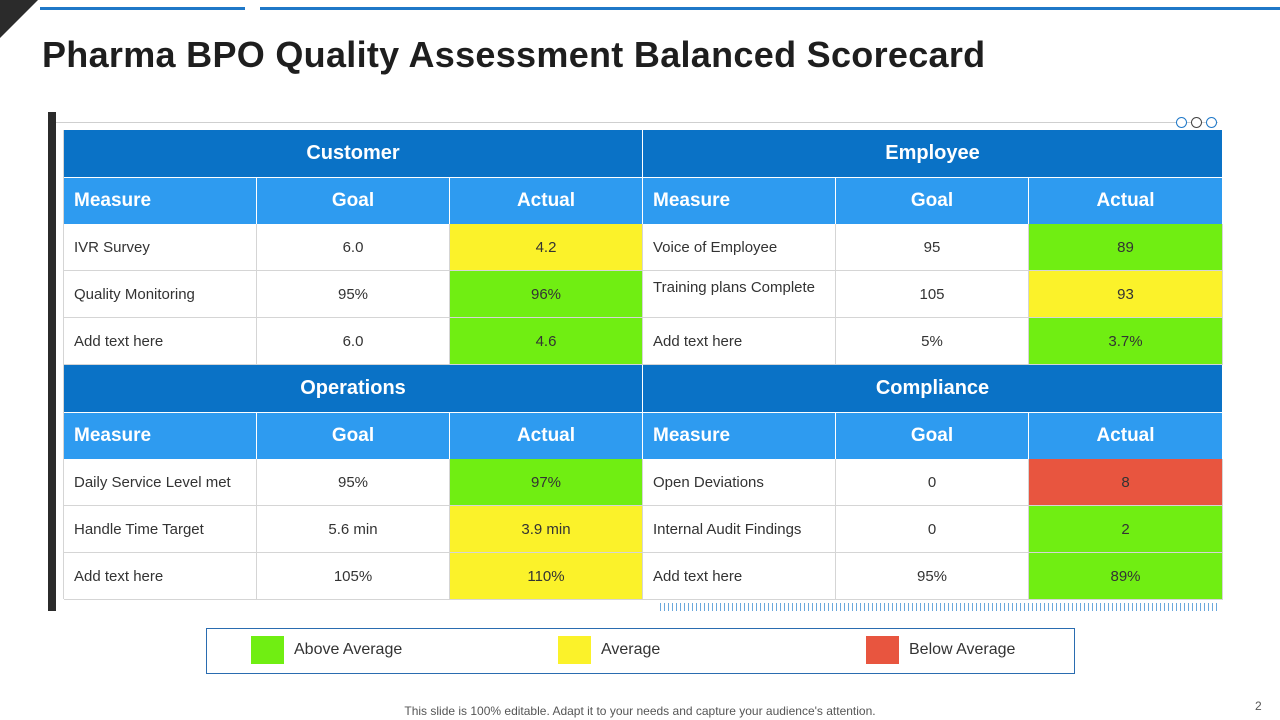  What do you see at coordinates (932, 341) in the screenshot?
I see `goal-cell: 5%` at bounding box center [932, 341].